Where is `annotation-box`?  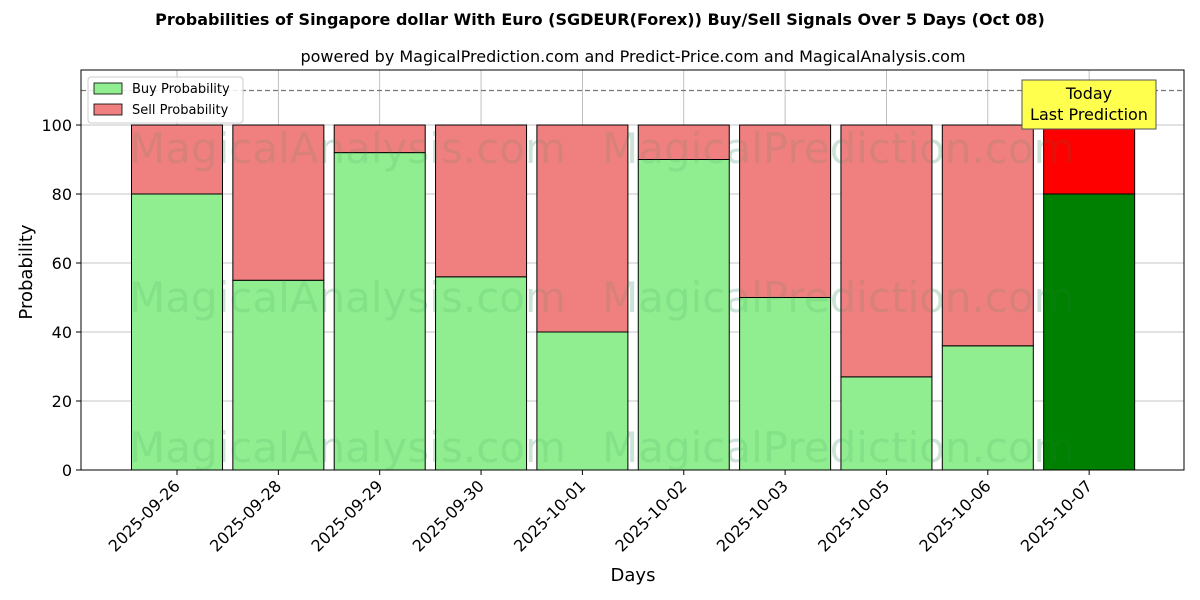
annotation-box is located at coordinates (1089, 104).